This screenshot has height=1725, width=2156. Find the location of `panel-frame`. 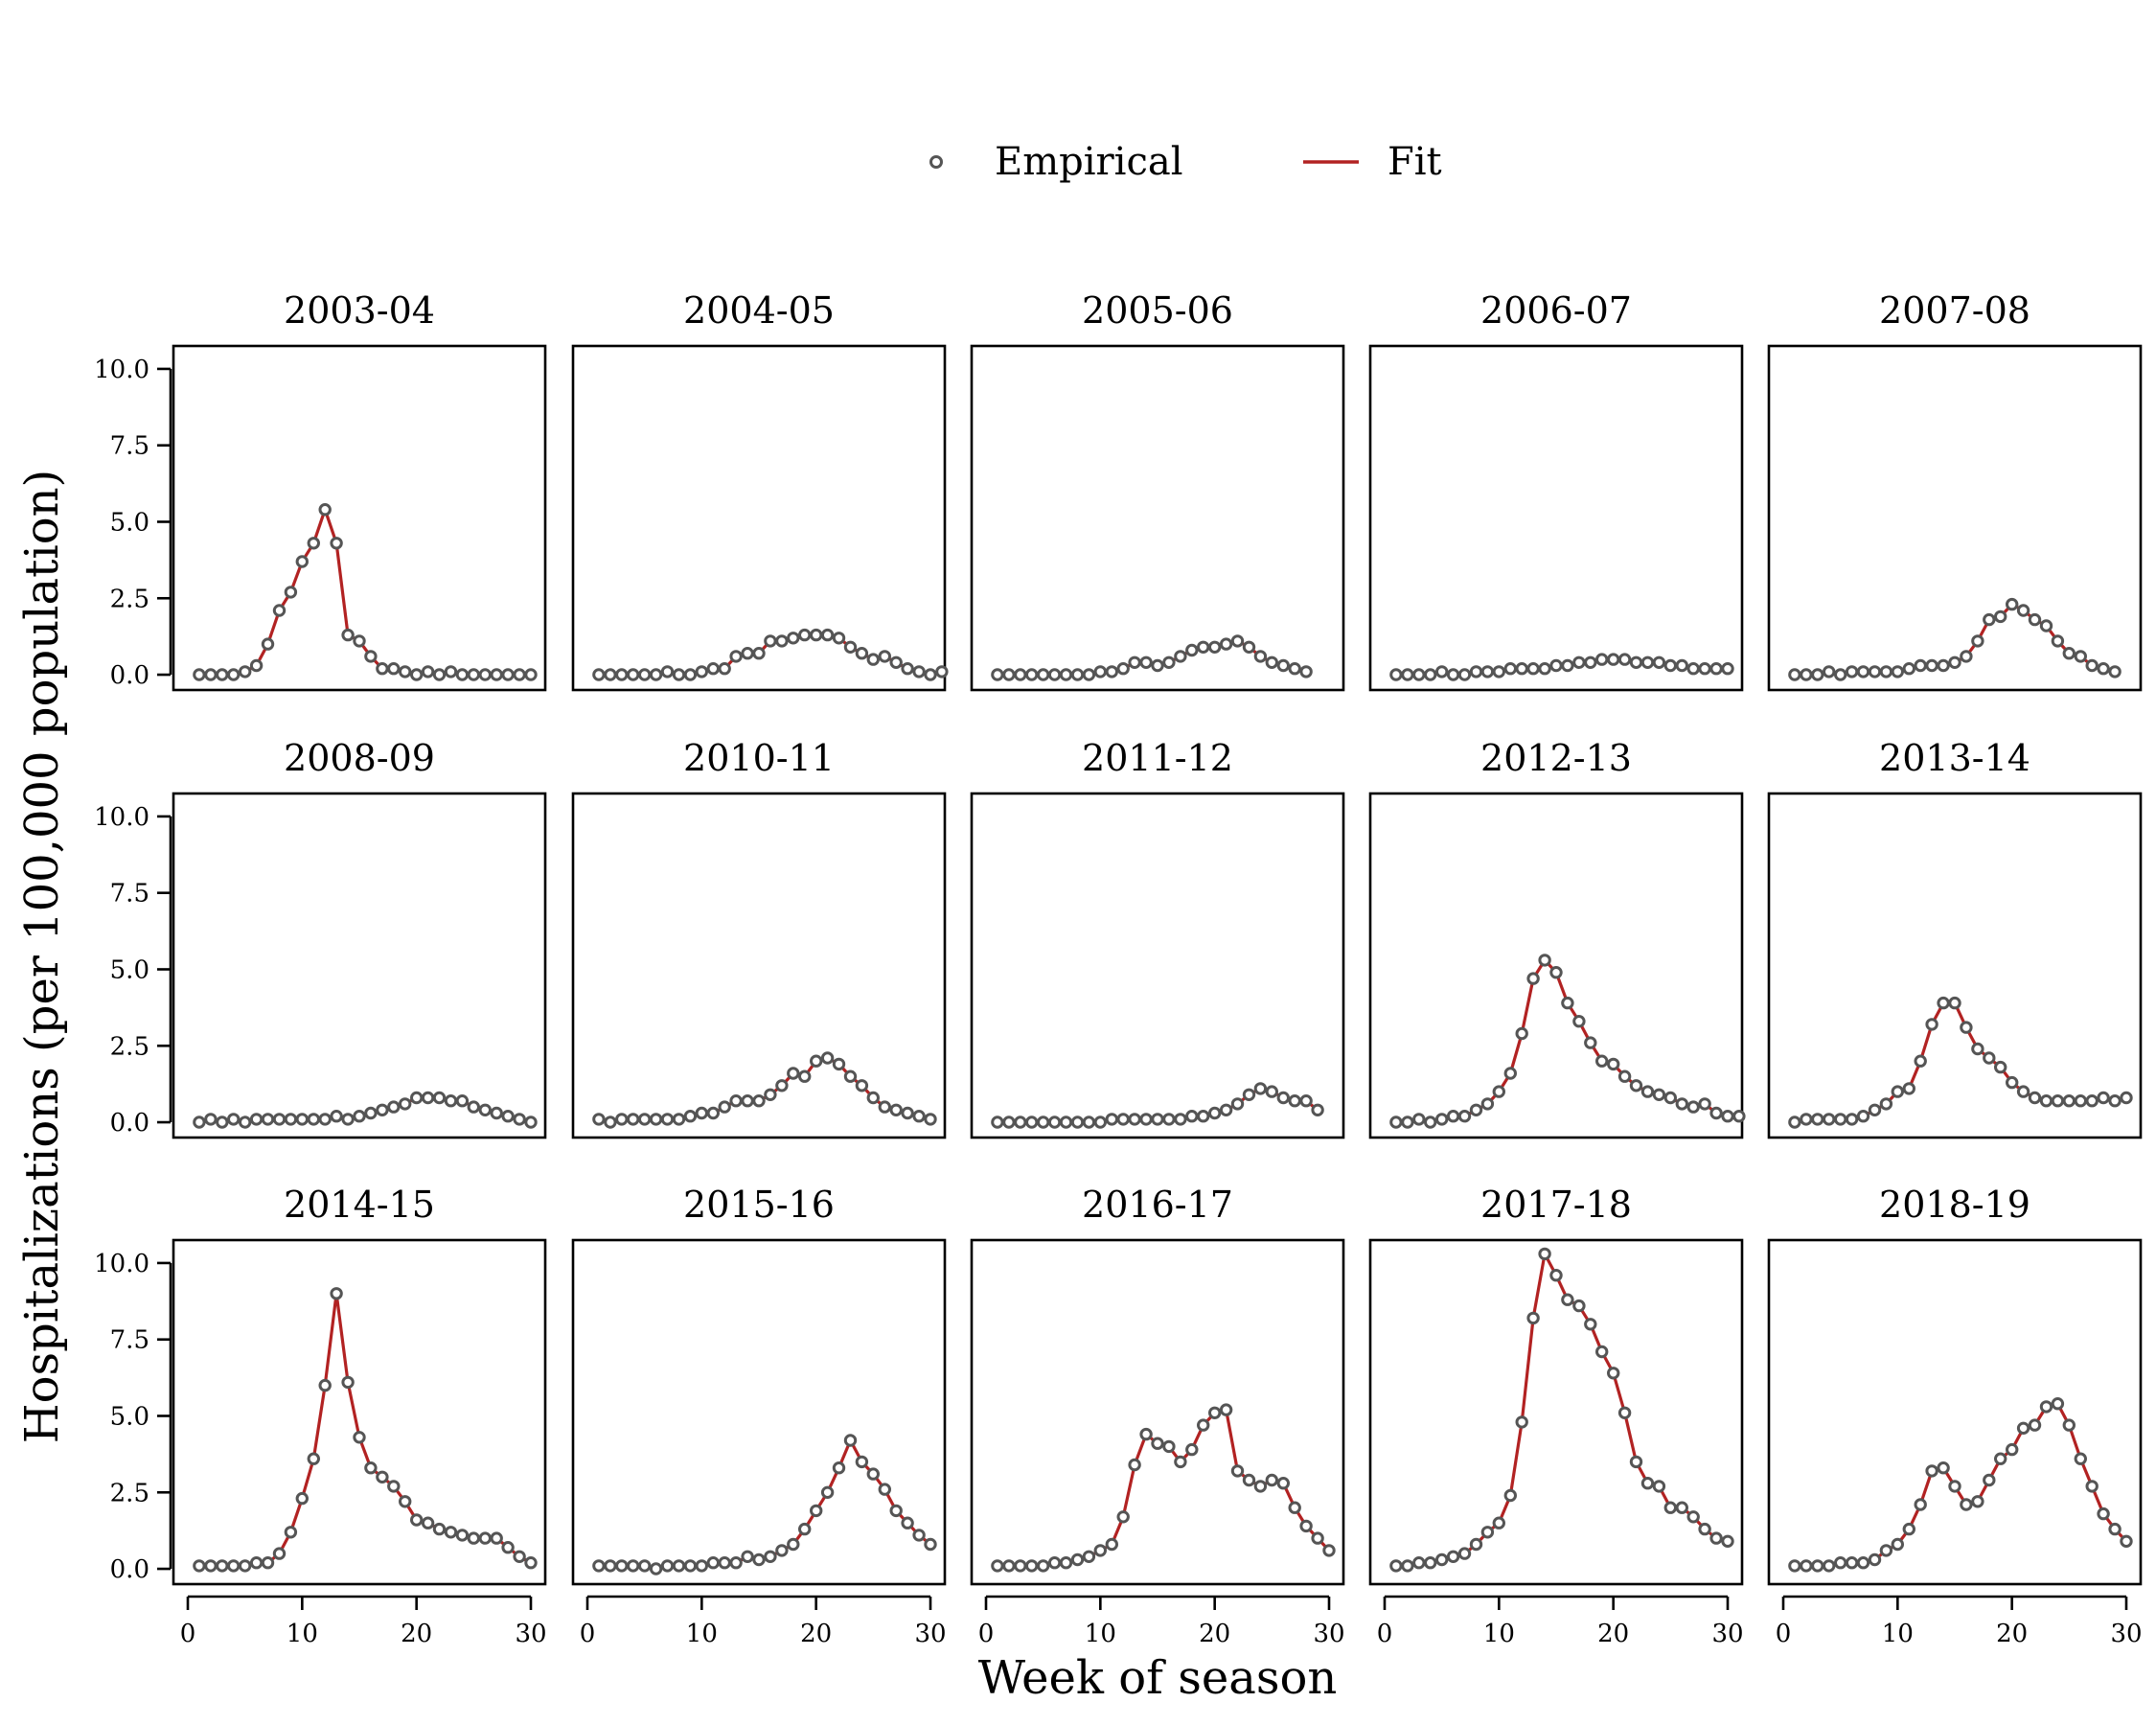

panel-frame is located at coordinates (1157, 965).